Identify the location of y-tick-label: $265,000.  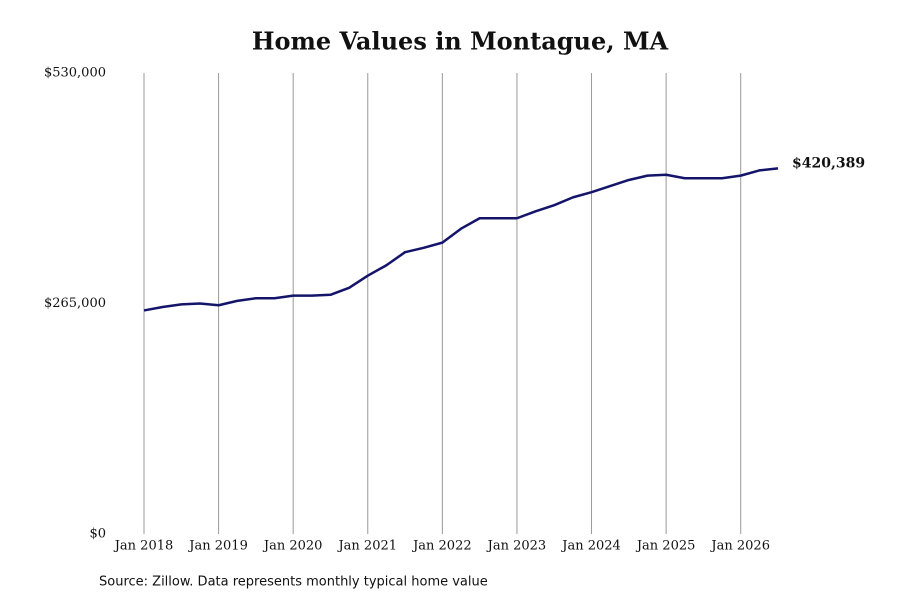
(75, 303).